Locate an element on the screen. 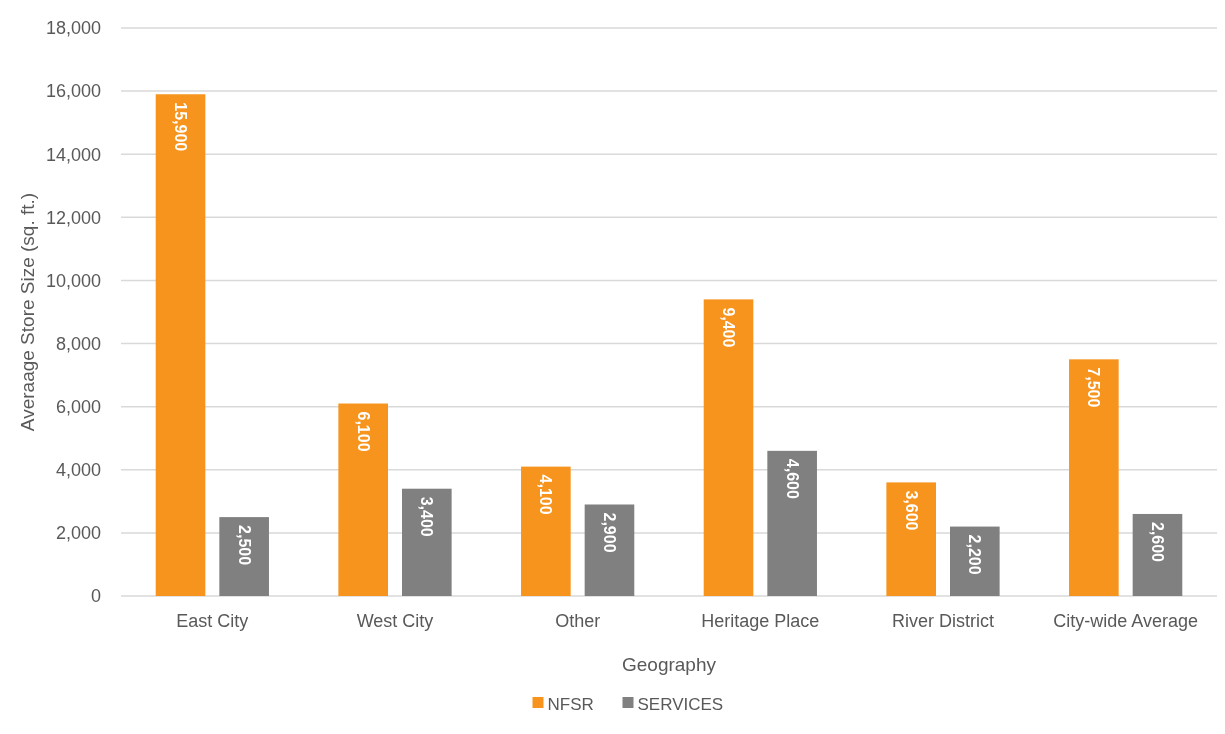 The width and height of the screenshot is (1225, 734). data-label: 6,100 is located at coordinates (363, 431).